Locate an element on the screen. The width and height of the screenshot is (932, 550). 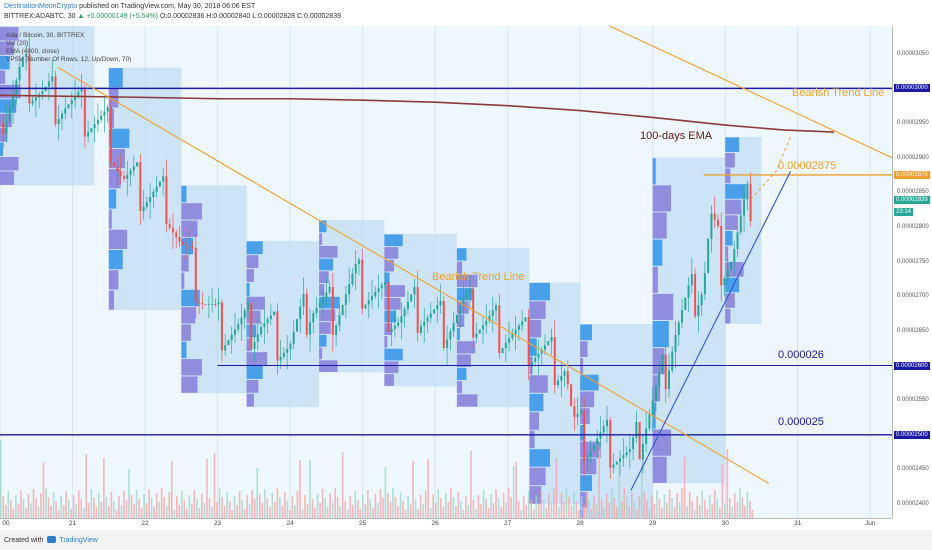
tradingview-link: TradingView is located at coordinates (78, 540).